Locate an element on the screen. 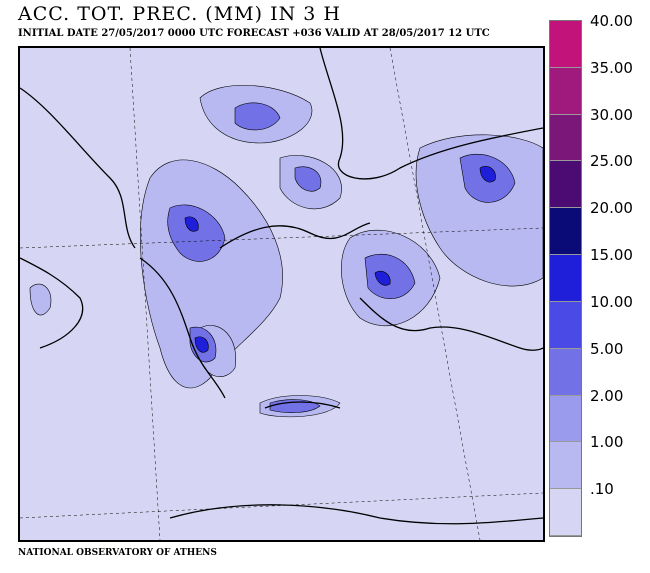 This screenshot has height=573, width=650. legend-label: 1.00 is located at coordinates (607, 442).